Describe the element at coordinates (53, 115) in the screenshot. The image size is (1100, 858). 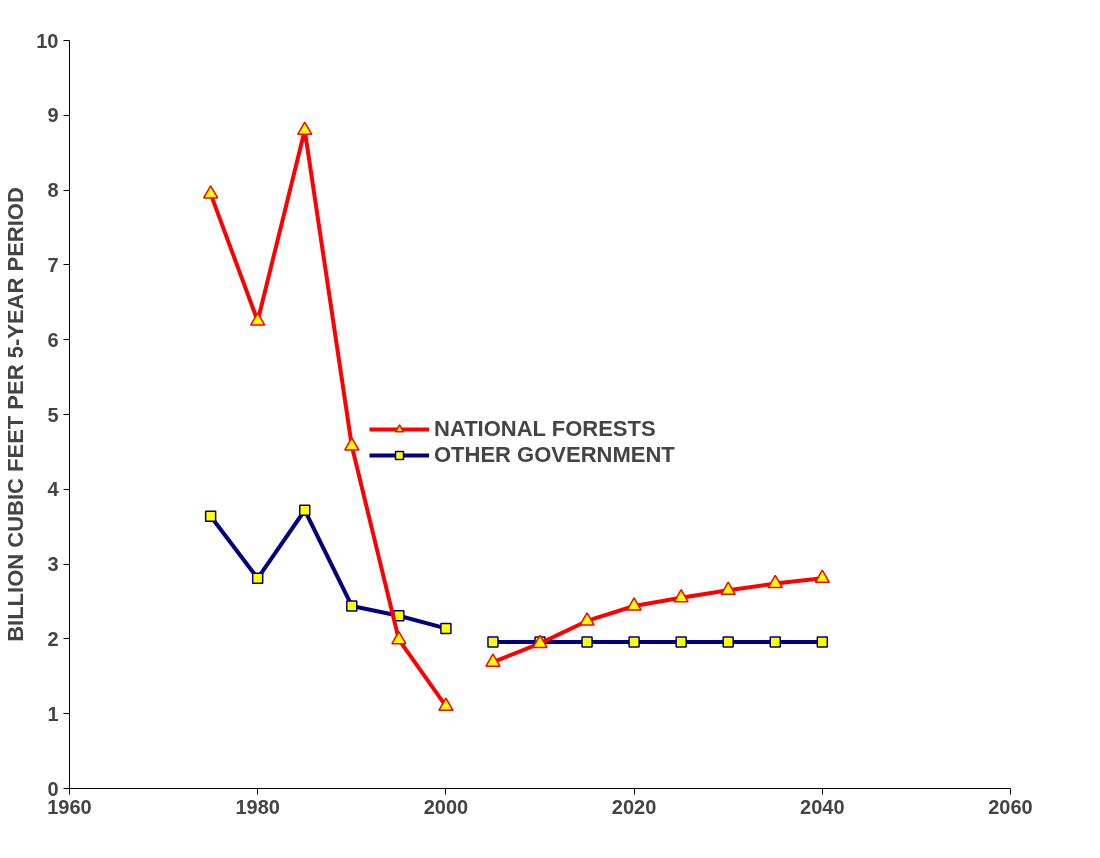
I see `y-tick-label: 9` at that location.